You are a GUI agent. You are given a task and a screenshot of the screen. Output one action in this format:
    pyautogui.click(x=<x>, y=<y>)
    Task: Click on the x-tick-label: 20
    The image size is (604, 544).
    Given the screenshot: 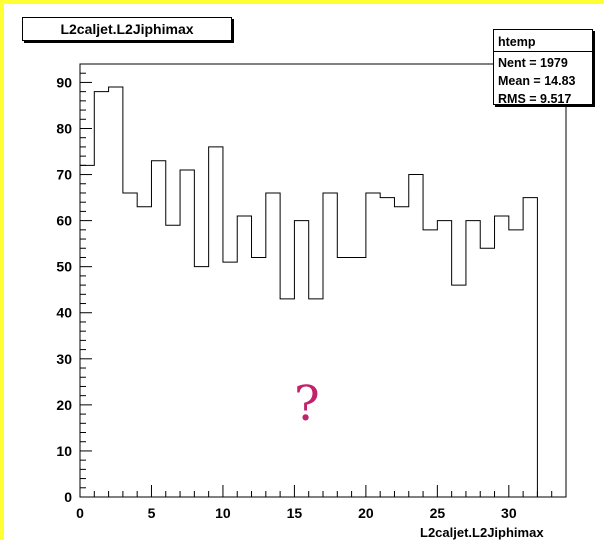 What is the action you would take?
    pyautogui.click(x=366, y=513)
    